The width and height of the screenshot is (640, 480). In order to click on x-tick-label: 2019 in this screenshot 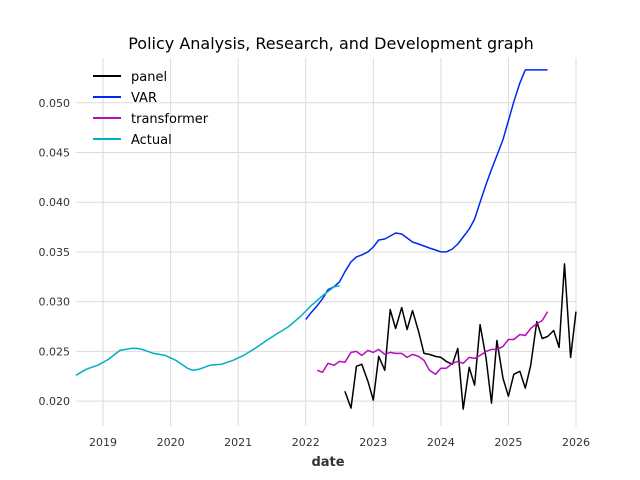, I will do `click(103, 442)`.